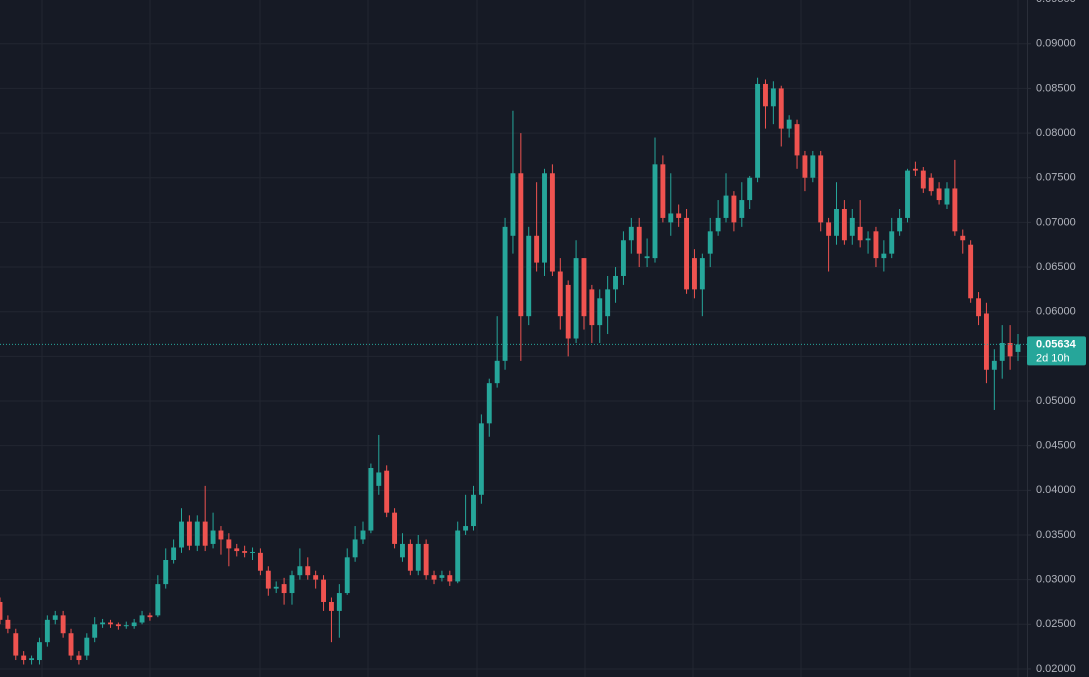  What do you see at coordinates (1056, 535) in the screenshot?
I see `y-tick-label: 0.03500` at bounding box center [1056, 535].